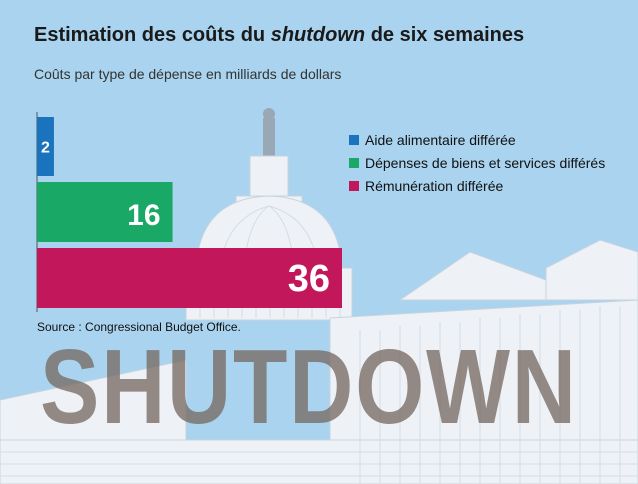  What do you see at coordinates (434, 185) in the screenshot?
I see `legend-label: Rémunération différée` at bounding box center [434, 185].